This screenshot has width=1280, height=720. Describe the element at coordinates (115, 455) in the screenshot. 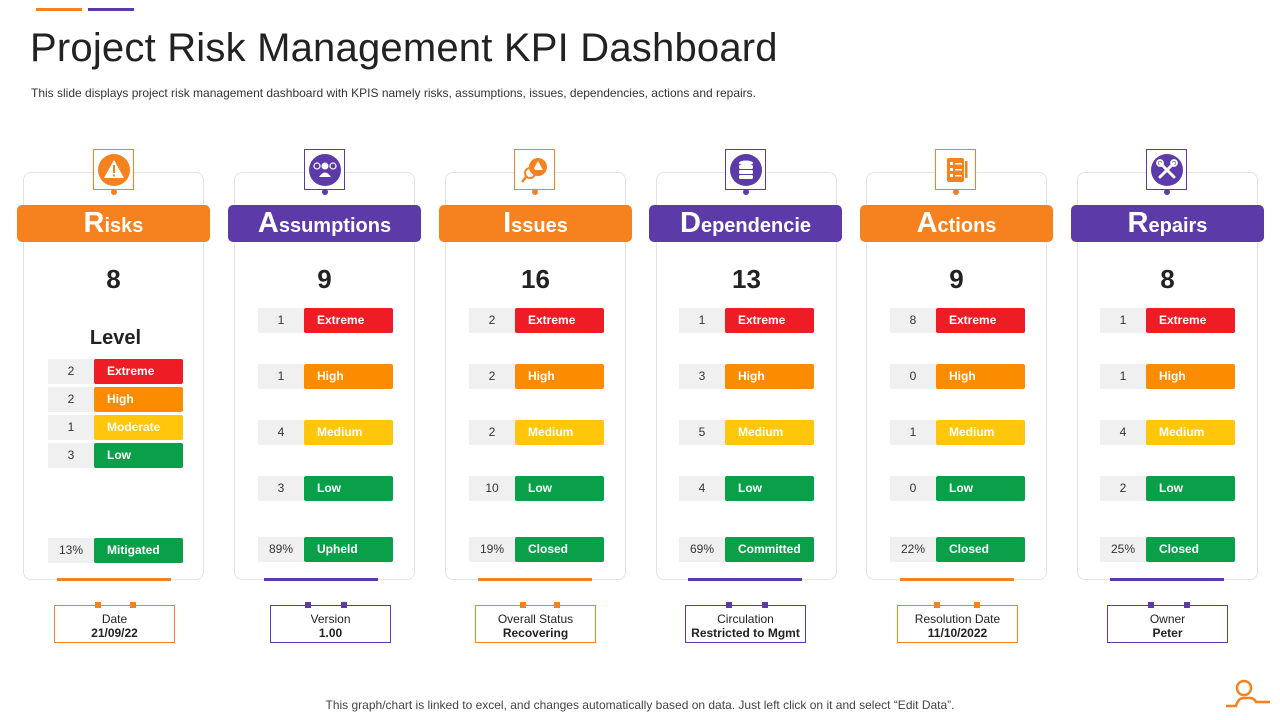

I see `risks-row-low: 3 Low` at that location.